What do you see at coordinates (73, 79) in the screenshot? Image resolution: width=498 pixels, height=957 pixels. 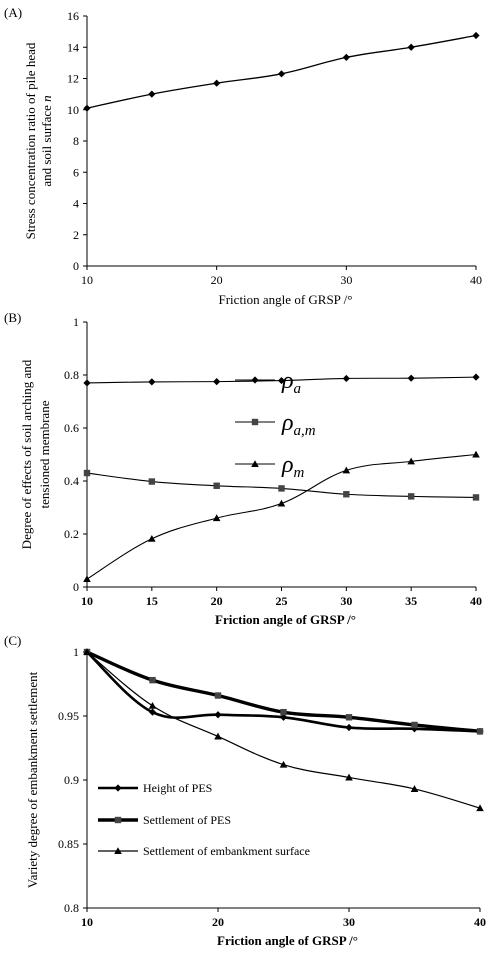 I see `y-tick-label: 12` at bounding box center [73, 79].